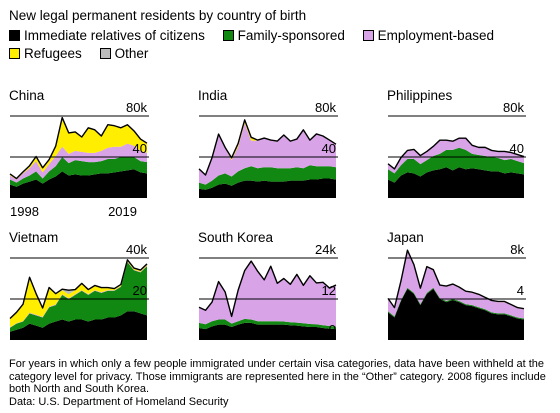 The image size is (560, 413). Describe the element at coordinates (405, 237) in the screenshot. I see `panel-title: Japan` at that location.